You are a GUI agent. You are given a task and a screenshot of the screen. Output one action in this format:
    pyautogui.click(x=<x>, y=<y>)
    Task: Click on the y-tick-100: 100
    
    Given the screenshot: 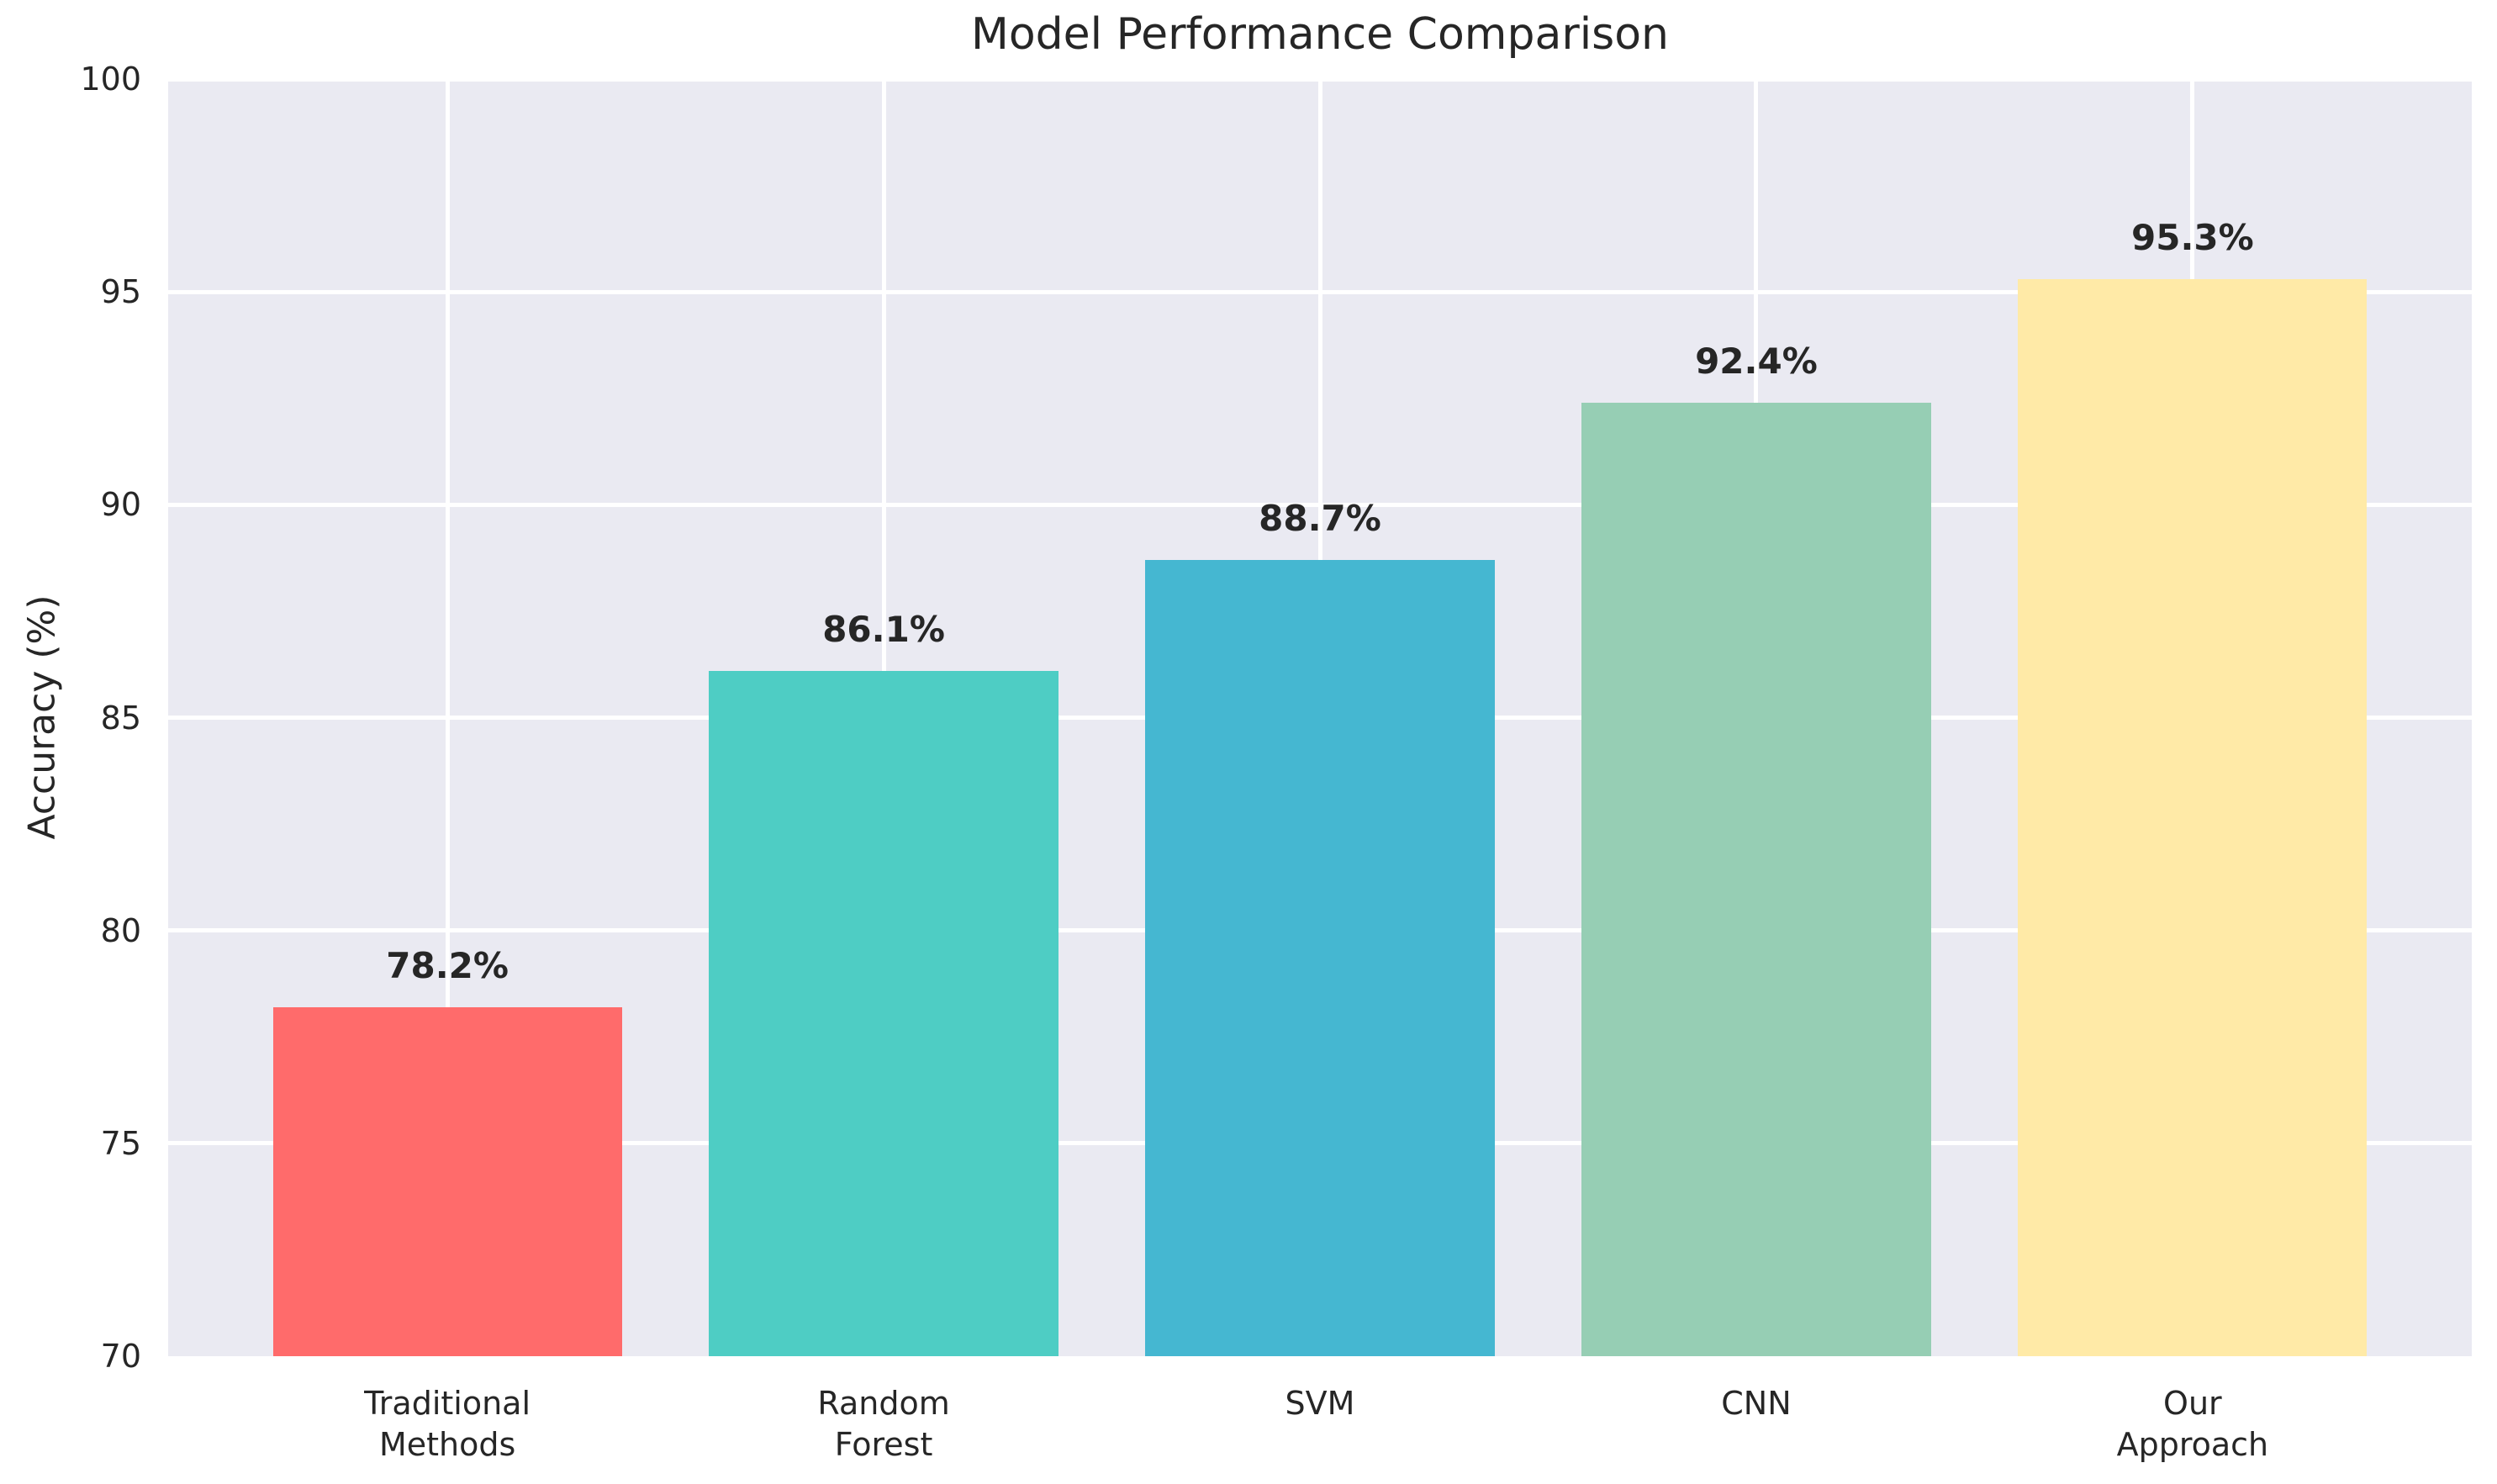 What is the action you would take?
    pyautogui.click(x=110, y=79)
    